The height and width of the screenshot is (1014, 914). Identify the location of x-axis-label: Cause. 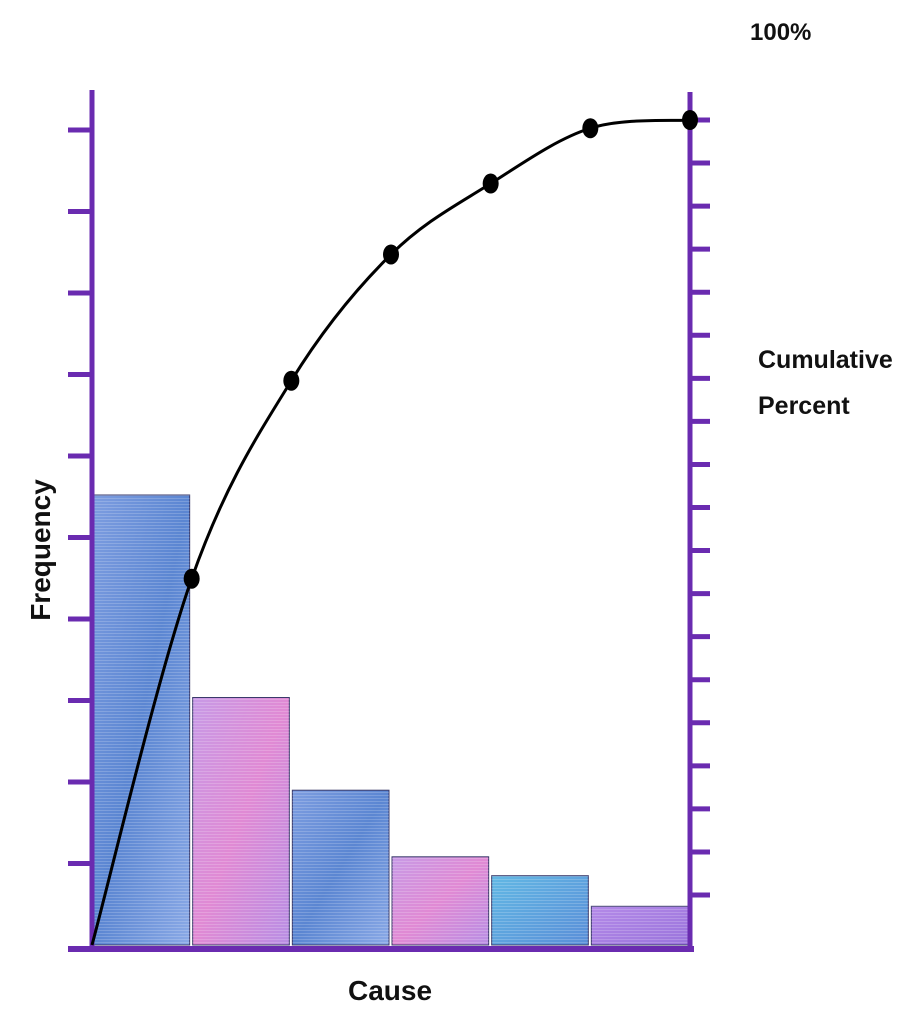
(390, 990).